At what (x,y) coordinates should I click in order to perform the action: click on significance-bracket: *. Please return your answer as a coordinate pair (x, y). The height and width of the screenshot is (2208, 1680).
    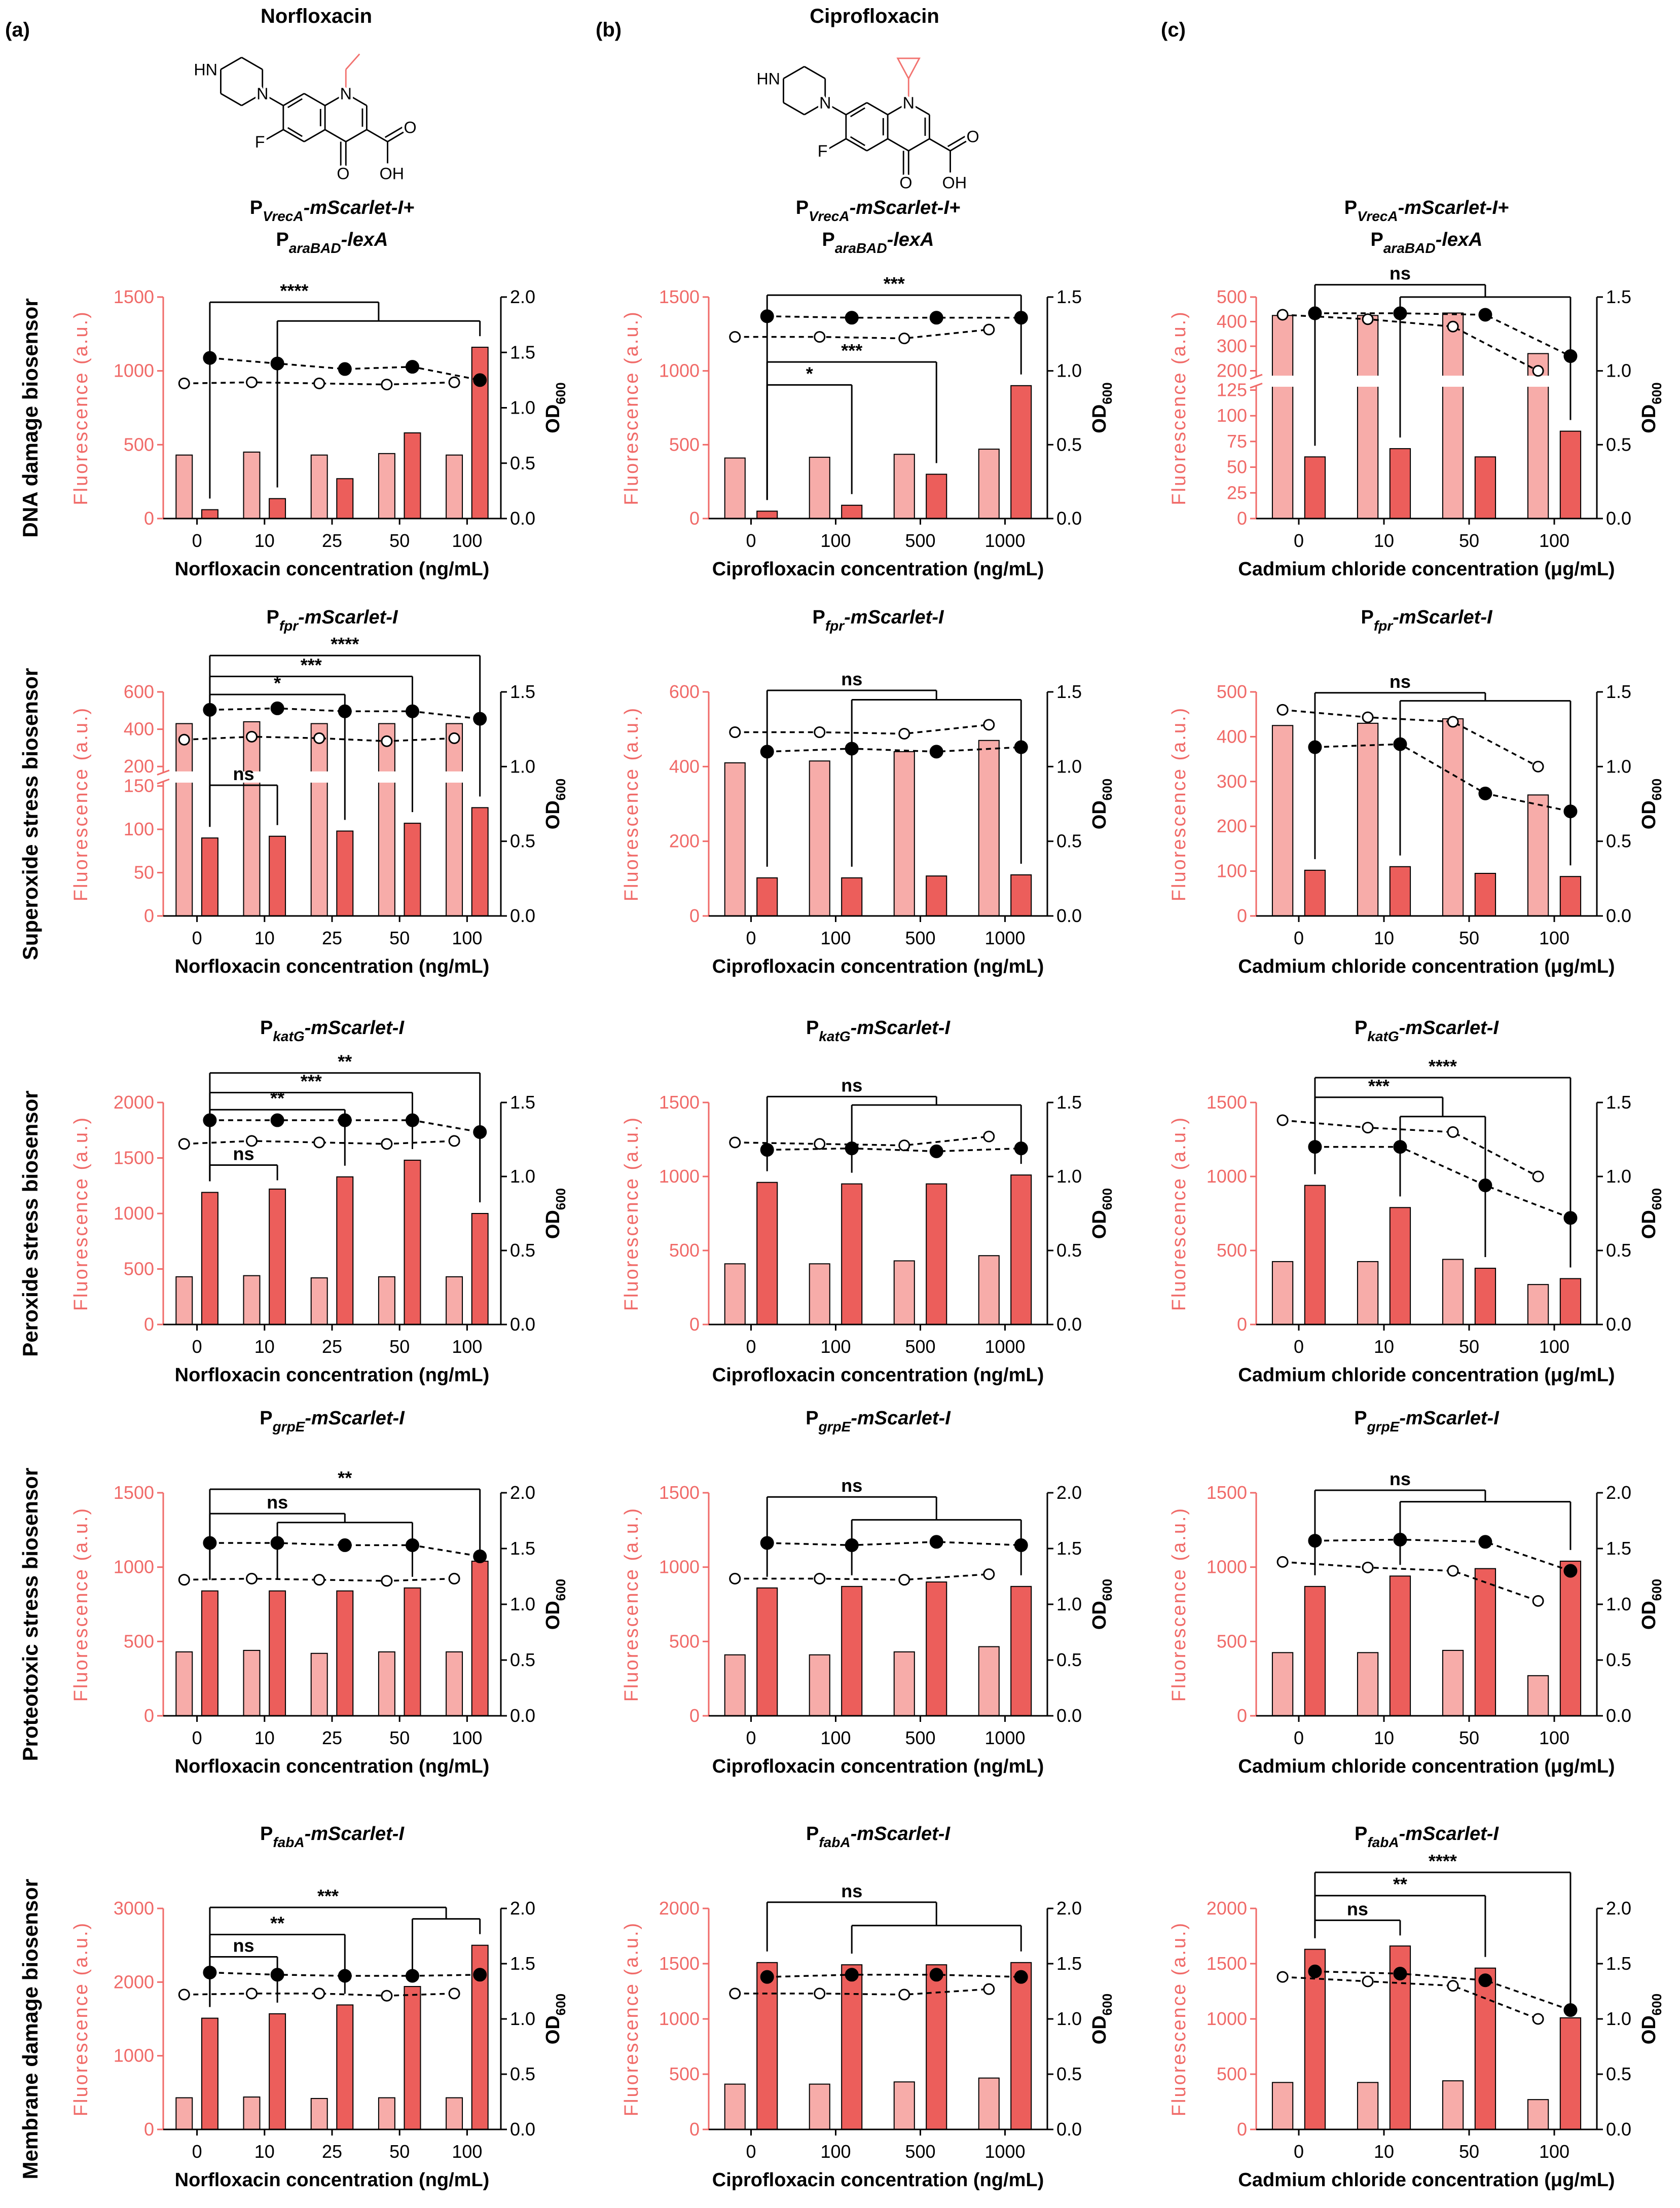
    Looking at the image, I should click on (809, 431).